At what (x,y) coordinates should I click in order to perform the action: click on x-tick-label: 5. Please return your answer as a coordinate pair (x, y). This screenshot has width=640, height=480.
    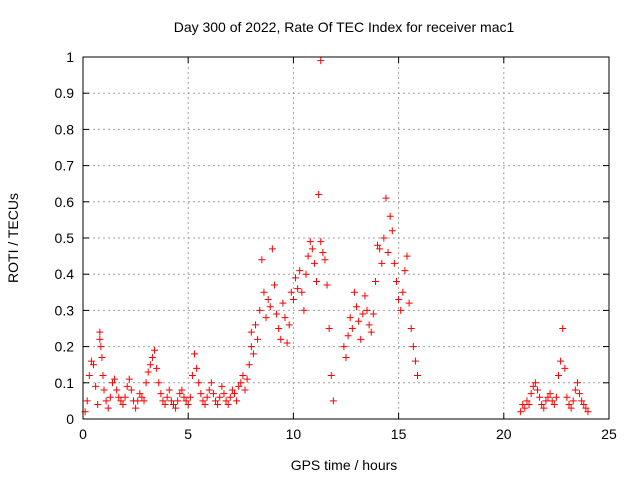
    Looking at the image, I should click on (188, 434).